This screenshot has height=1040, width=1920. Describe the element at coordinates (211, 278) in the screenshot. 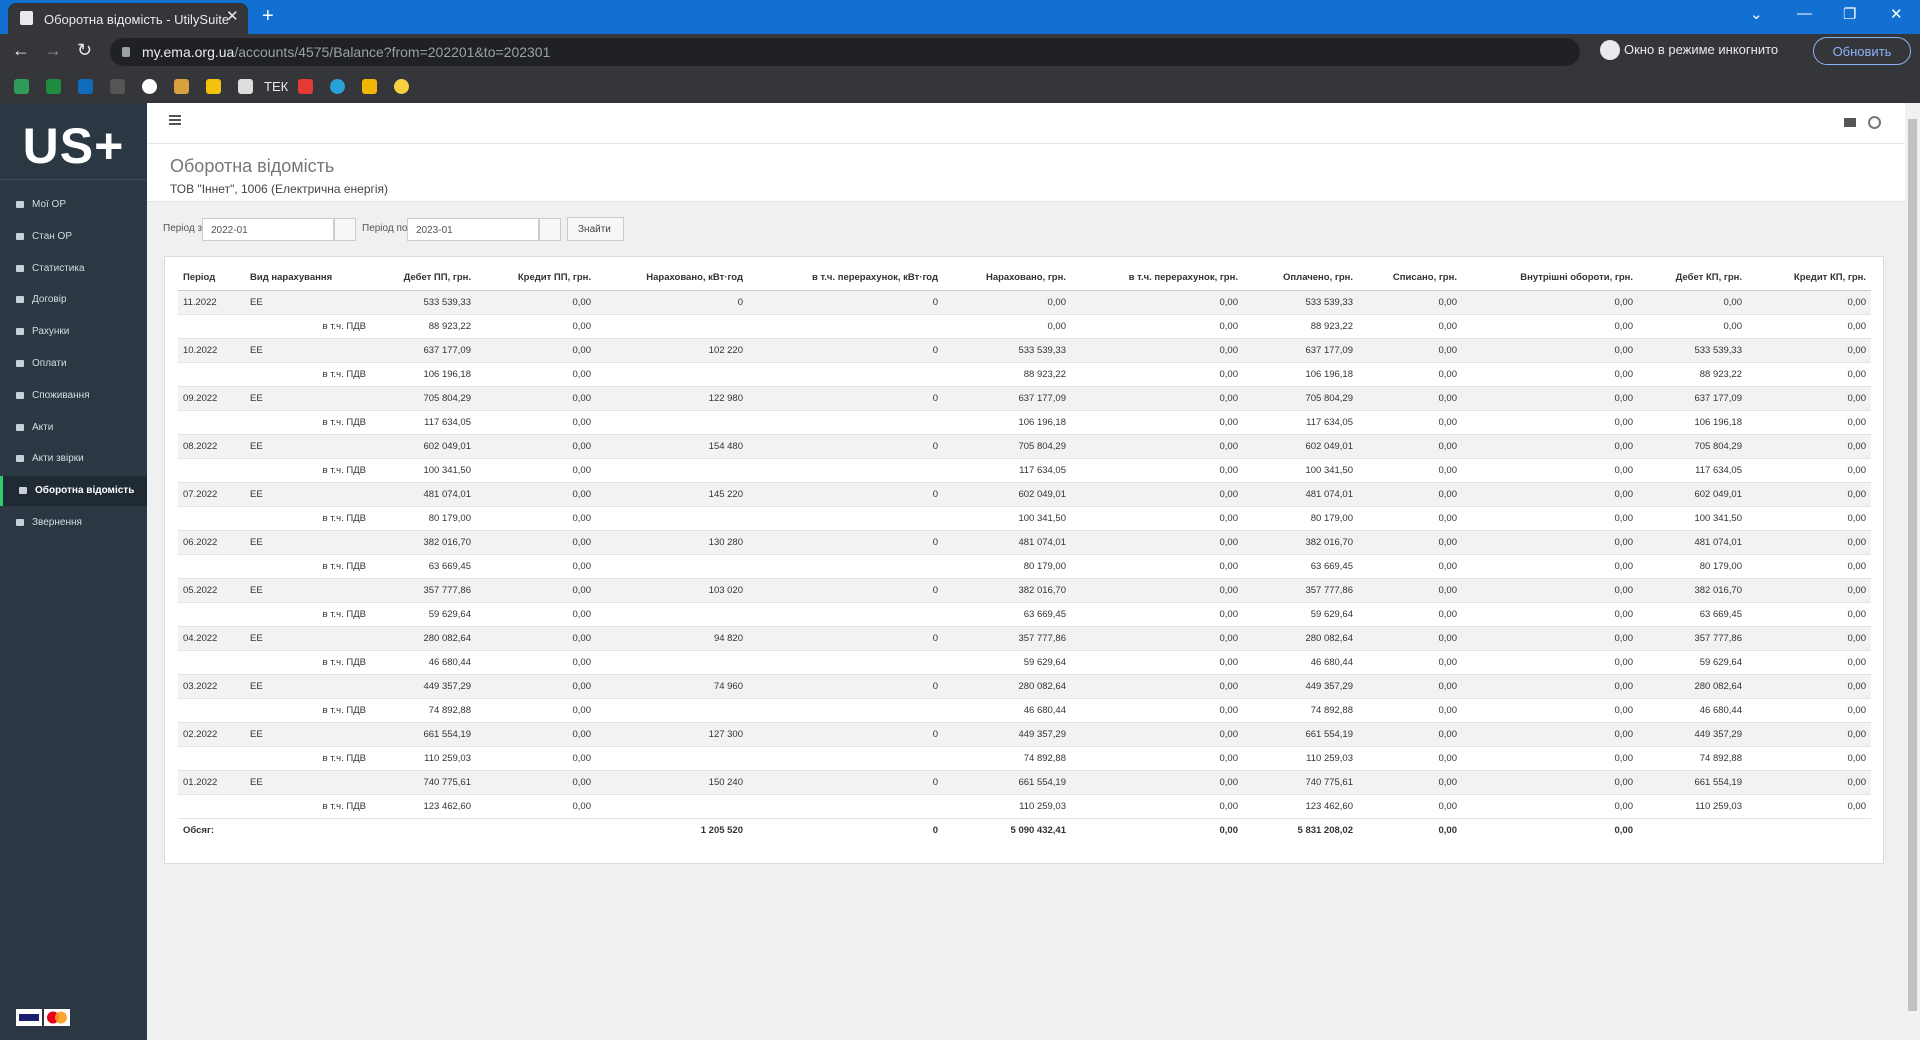

I see `column-header: Період` at that location.